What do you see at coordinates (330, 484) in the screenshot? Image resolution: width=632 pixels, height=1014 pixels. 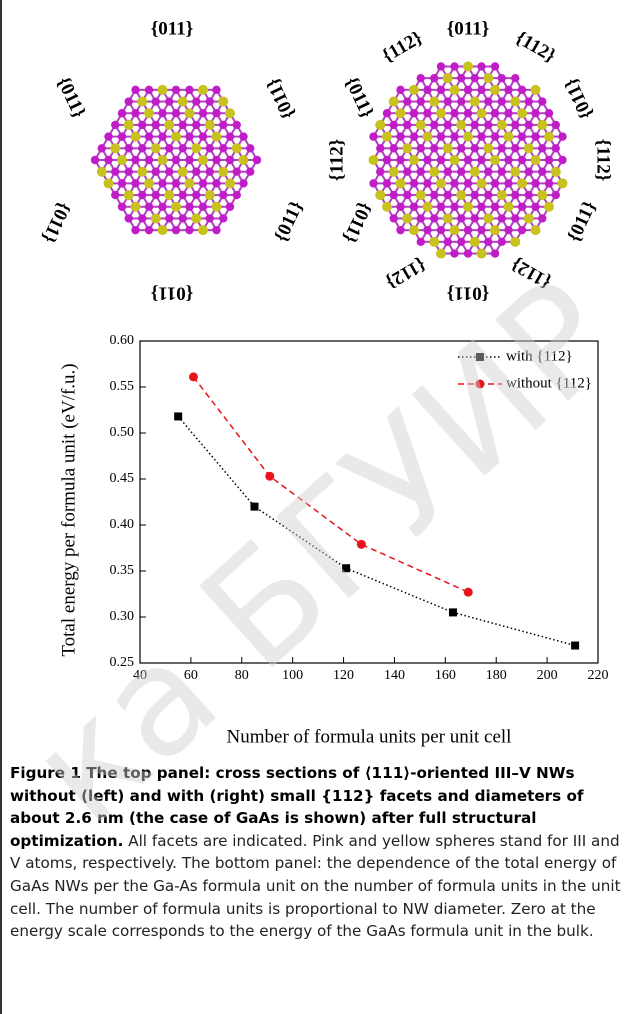 I see `series-line` at bounding box center [330, 484].